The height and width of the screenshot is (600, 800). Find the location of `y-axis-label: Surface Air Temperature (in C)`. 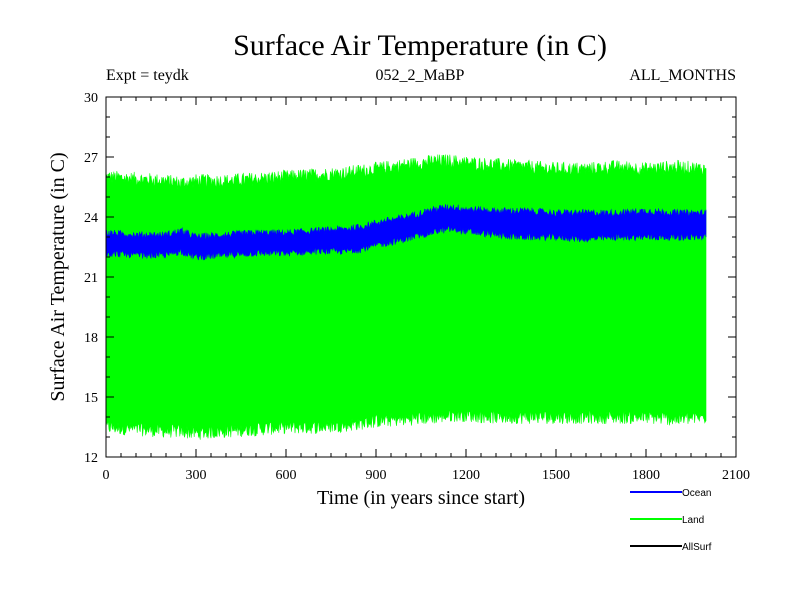

y-axis-label: Surface Air Temperature (in C) is located at coordinates (58, 276).